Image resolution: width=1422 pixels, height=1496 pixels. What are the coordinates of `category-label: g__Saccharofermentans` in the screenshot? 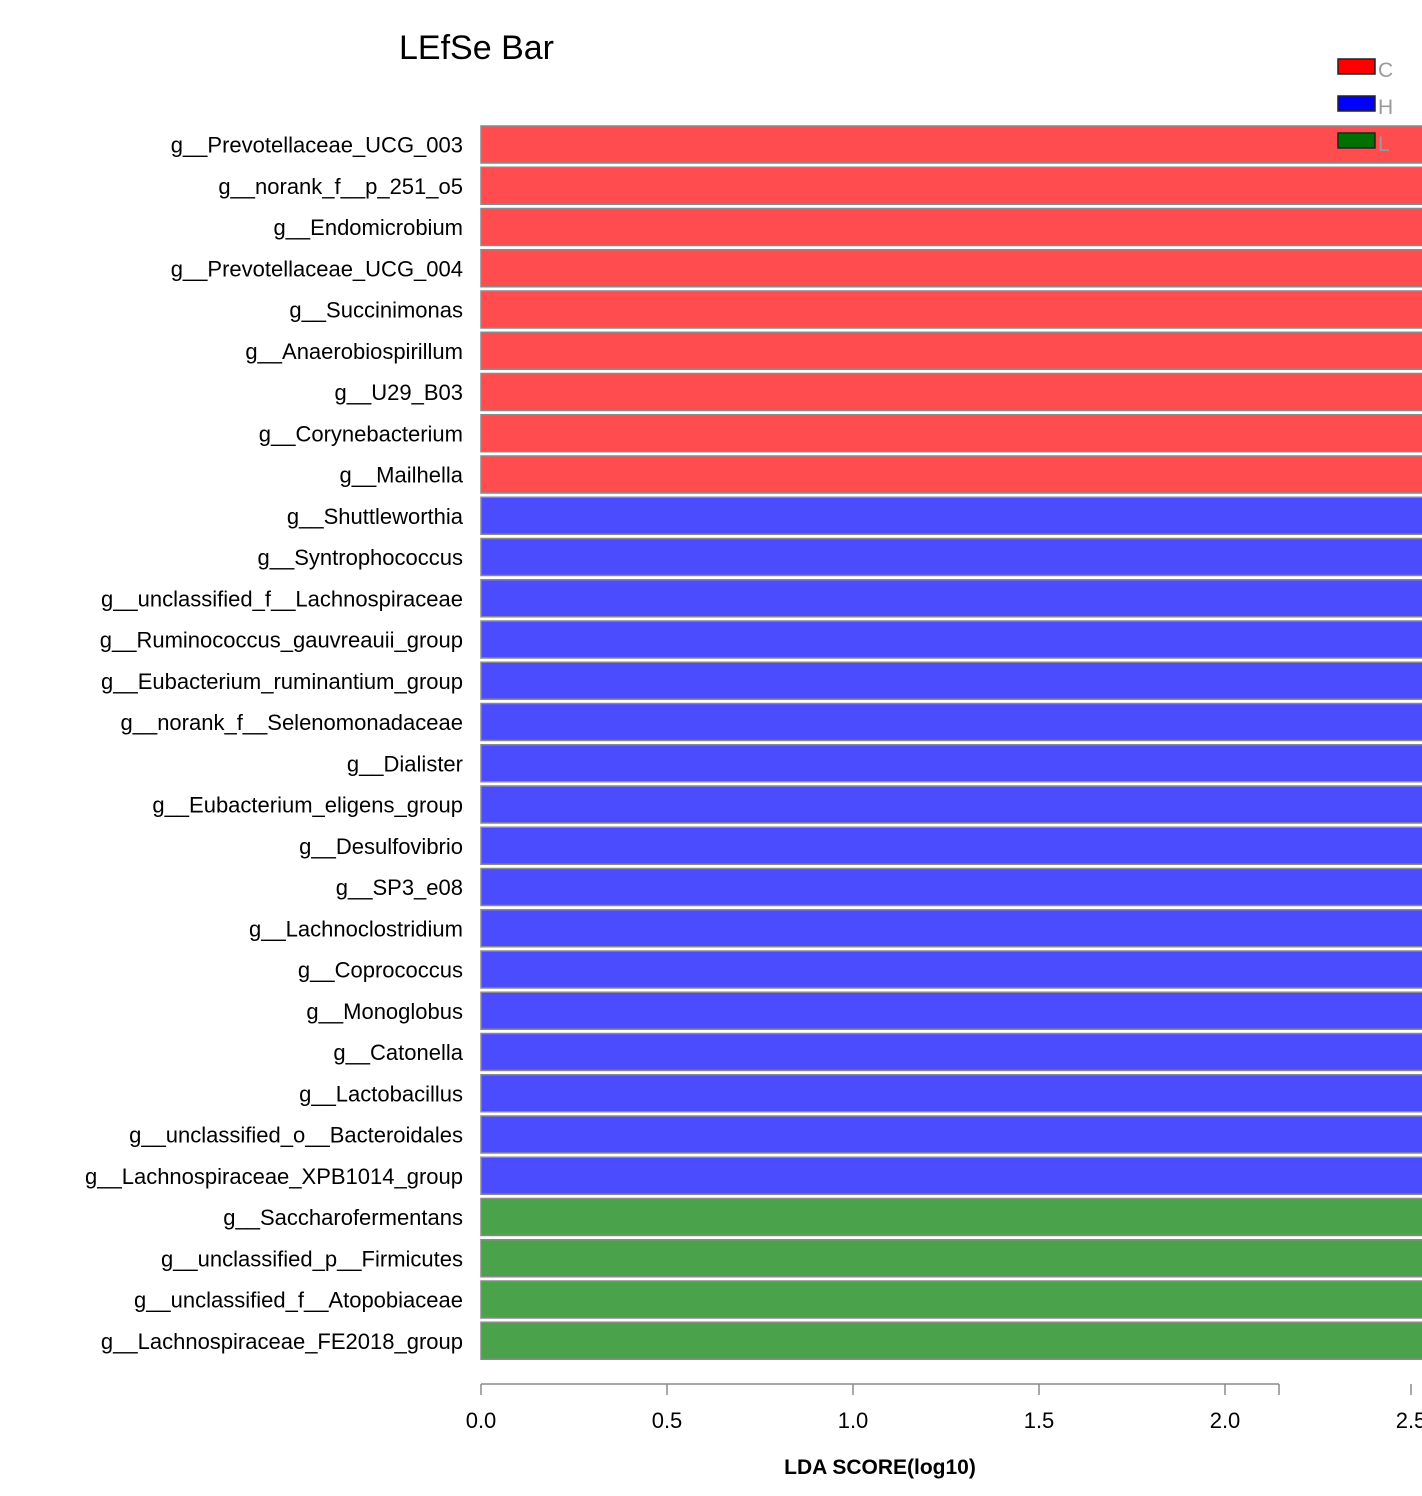 It's located at (343, 1217).